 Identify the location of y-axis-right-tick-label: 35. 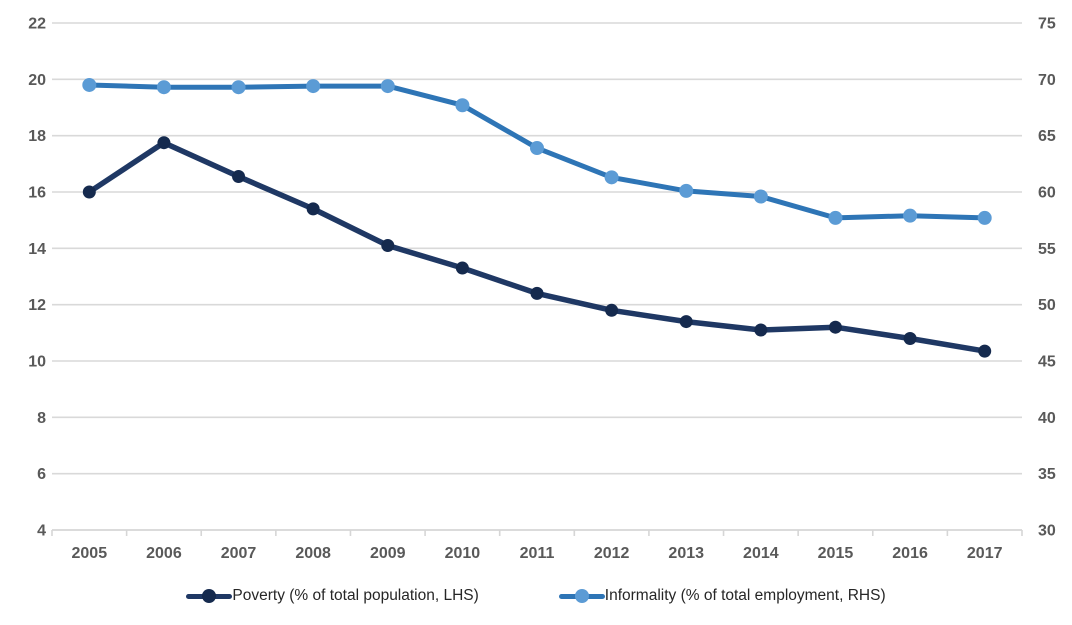
(1047, 474).